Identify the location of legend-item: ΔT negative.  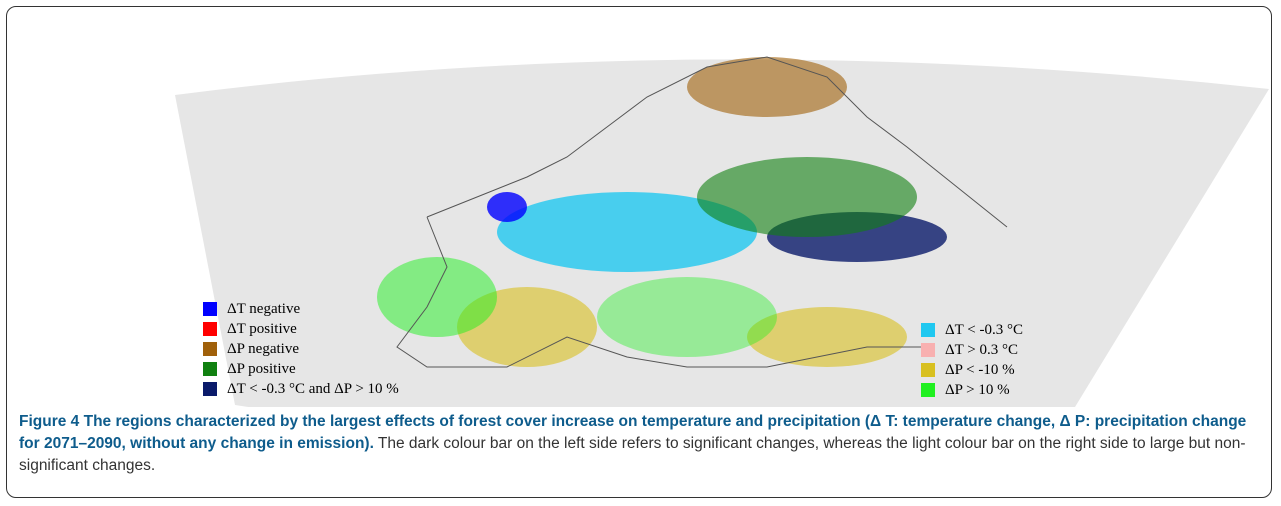
(301, 309).